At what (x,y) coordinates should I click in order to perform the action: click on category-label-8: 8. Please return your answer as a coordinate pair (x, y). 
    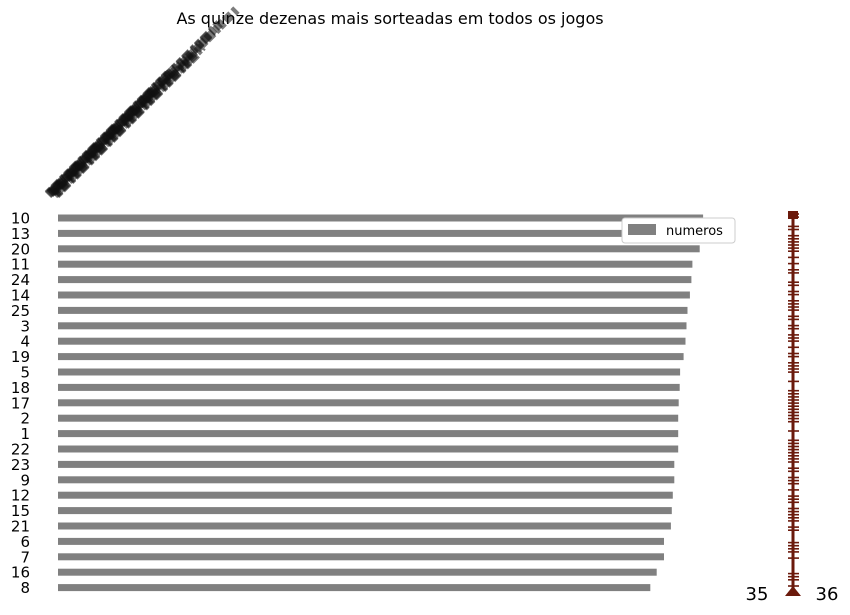
    Looking at the image, I should click on (25, 588).